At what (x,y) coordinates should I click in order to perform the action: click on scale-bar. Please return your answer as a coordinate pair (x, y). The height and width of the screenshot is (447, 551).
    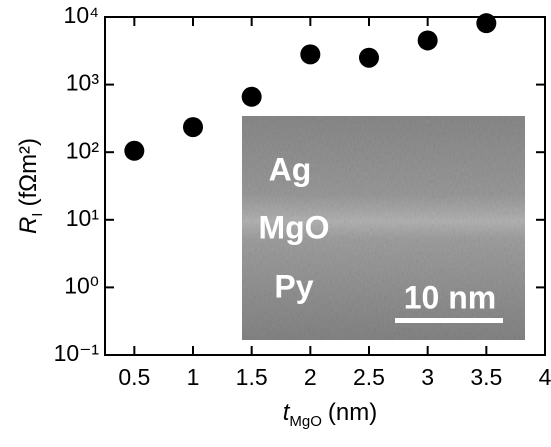
    Looking at the image, I should click on (449, 320).